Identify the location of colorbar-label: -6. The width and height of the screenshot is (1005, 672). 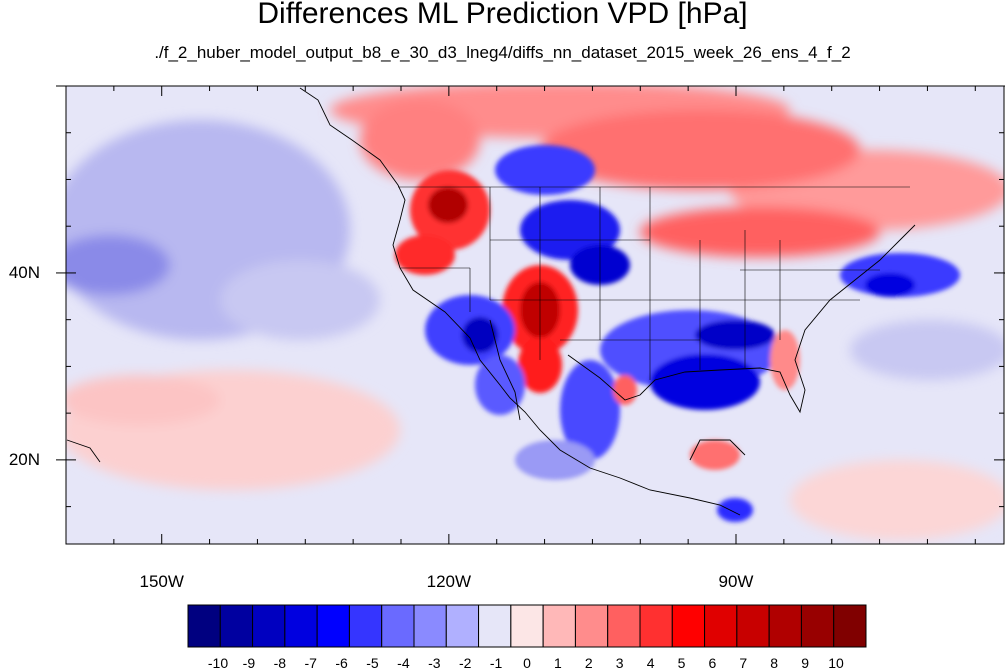
(341, 663).